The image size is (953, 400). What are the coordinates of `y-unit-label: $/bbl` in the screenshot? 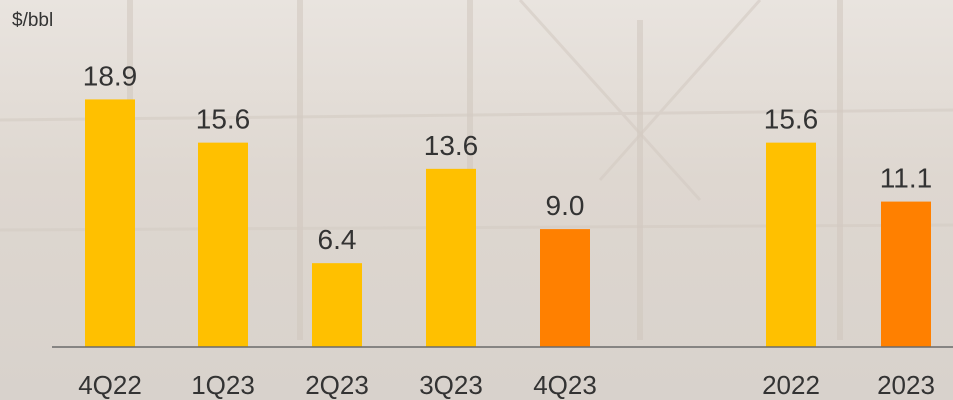 It's located at (33, 20).